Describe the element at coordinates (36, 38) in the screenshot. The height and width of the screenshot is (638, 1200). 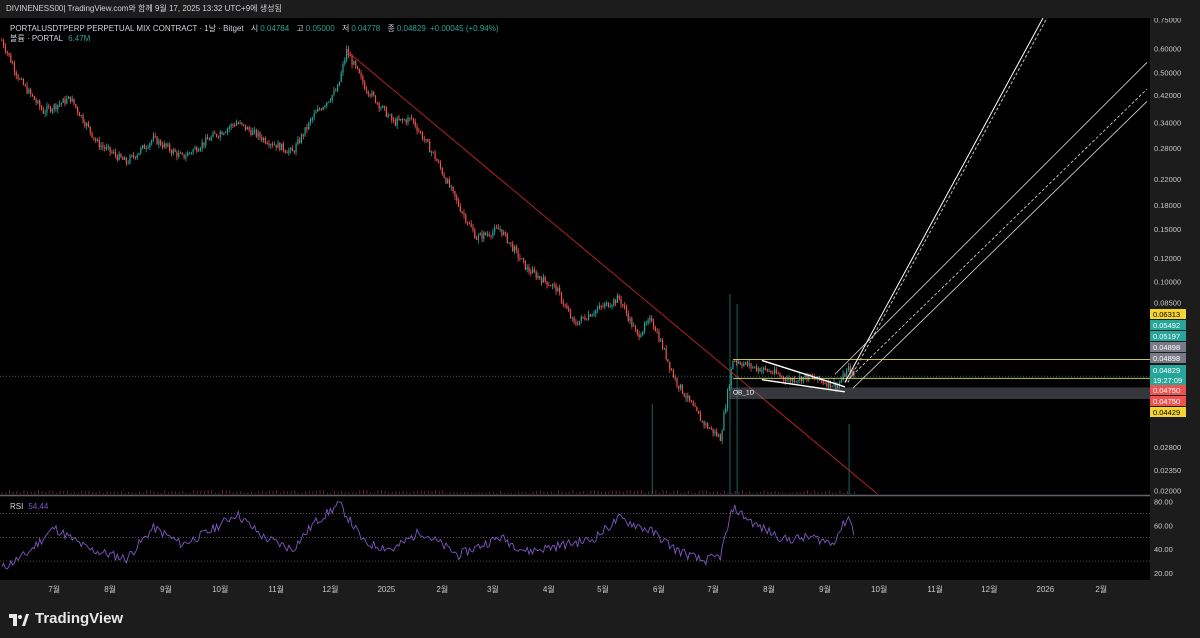
I see `volume-label: 볼륨 · PORTAL` at that location.